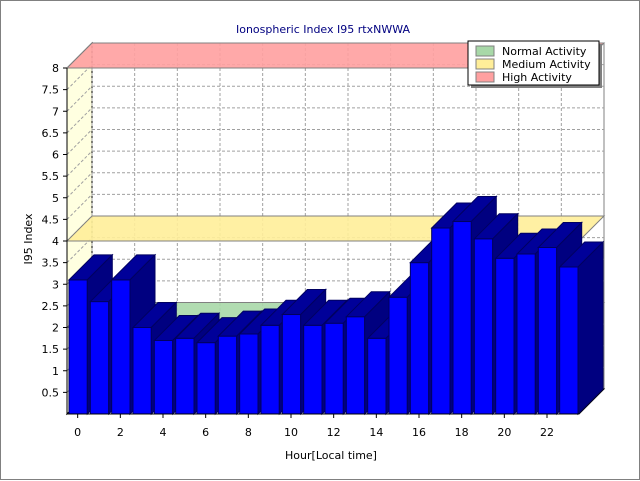 Image resolution: width=640 pixels, height=481 pixels. I want to click on y-tick-label: 1.5, so click(51, 349).